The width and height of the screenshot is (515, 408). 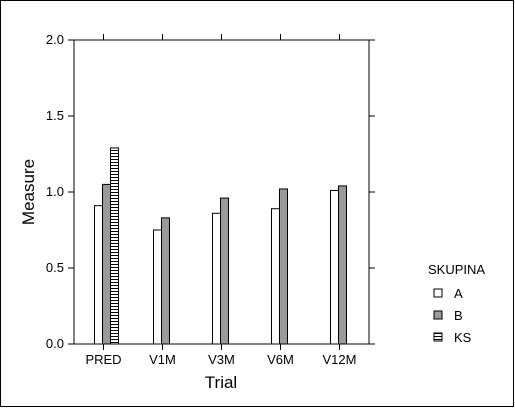 I want to click on legend-swatch-ks, so click(x=438, y=337).